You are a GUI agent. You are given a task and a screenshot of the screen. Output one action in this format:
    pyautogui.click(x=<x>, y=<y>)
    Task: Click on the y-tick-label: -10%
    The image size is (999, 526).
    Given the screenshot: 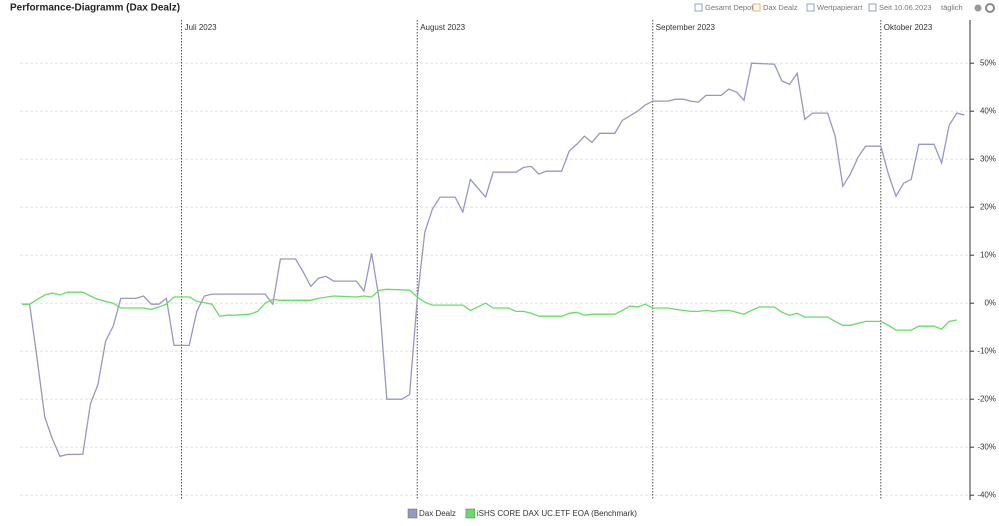 What is the action you would take?
    pyautogui.click(x=986, y=350)
    